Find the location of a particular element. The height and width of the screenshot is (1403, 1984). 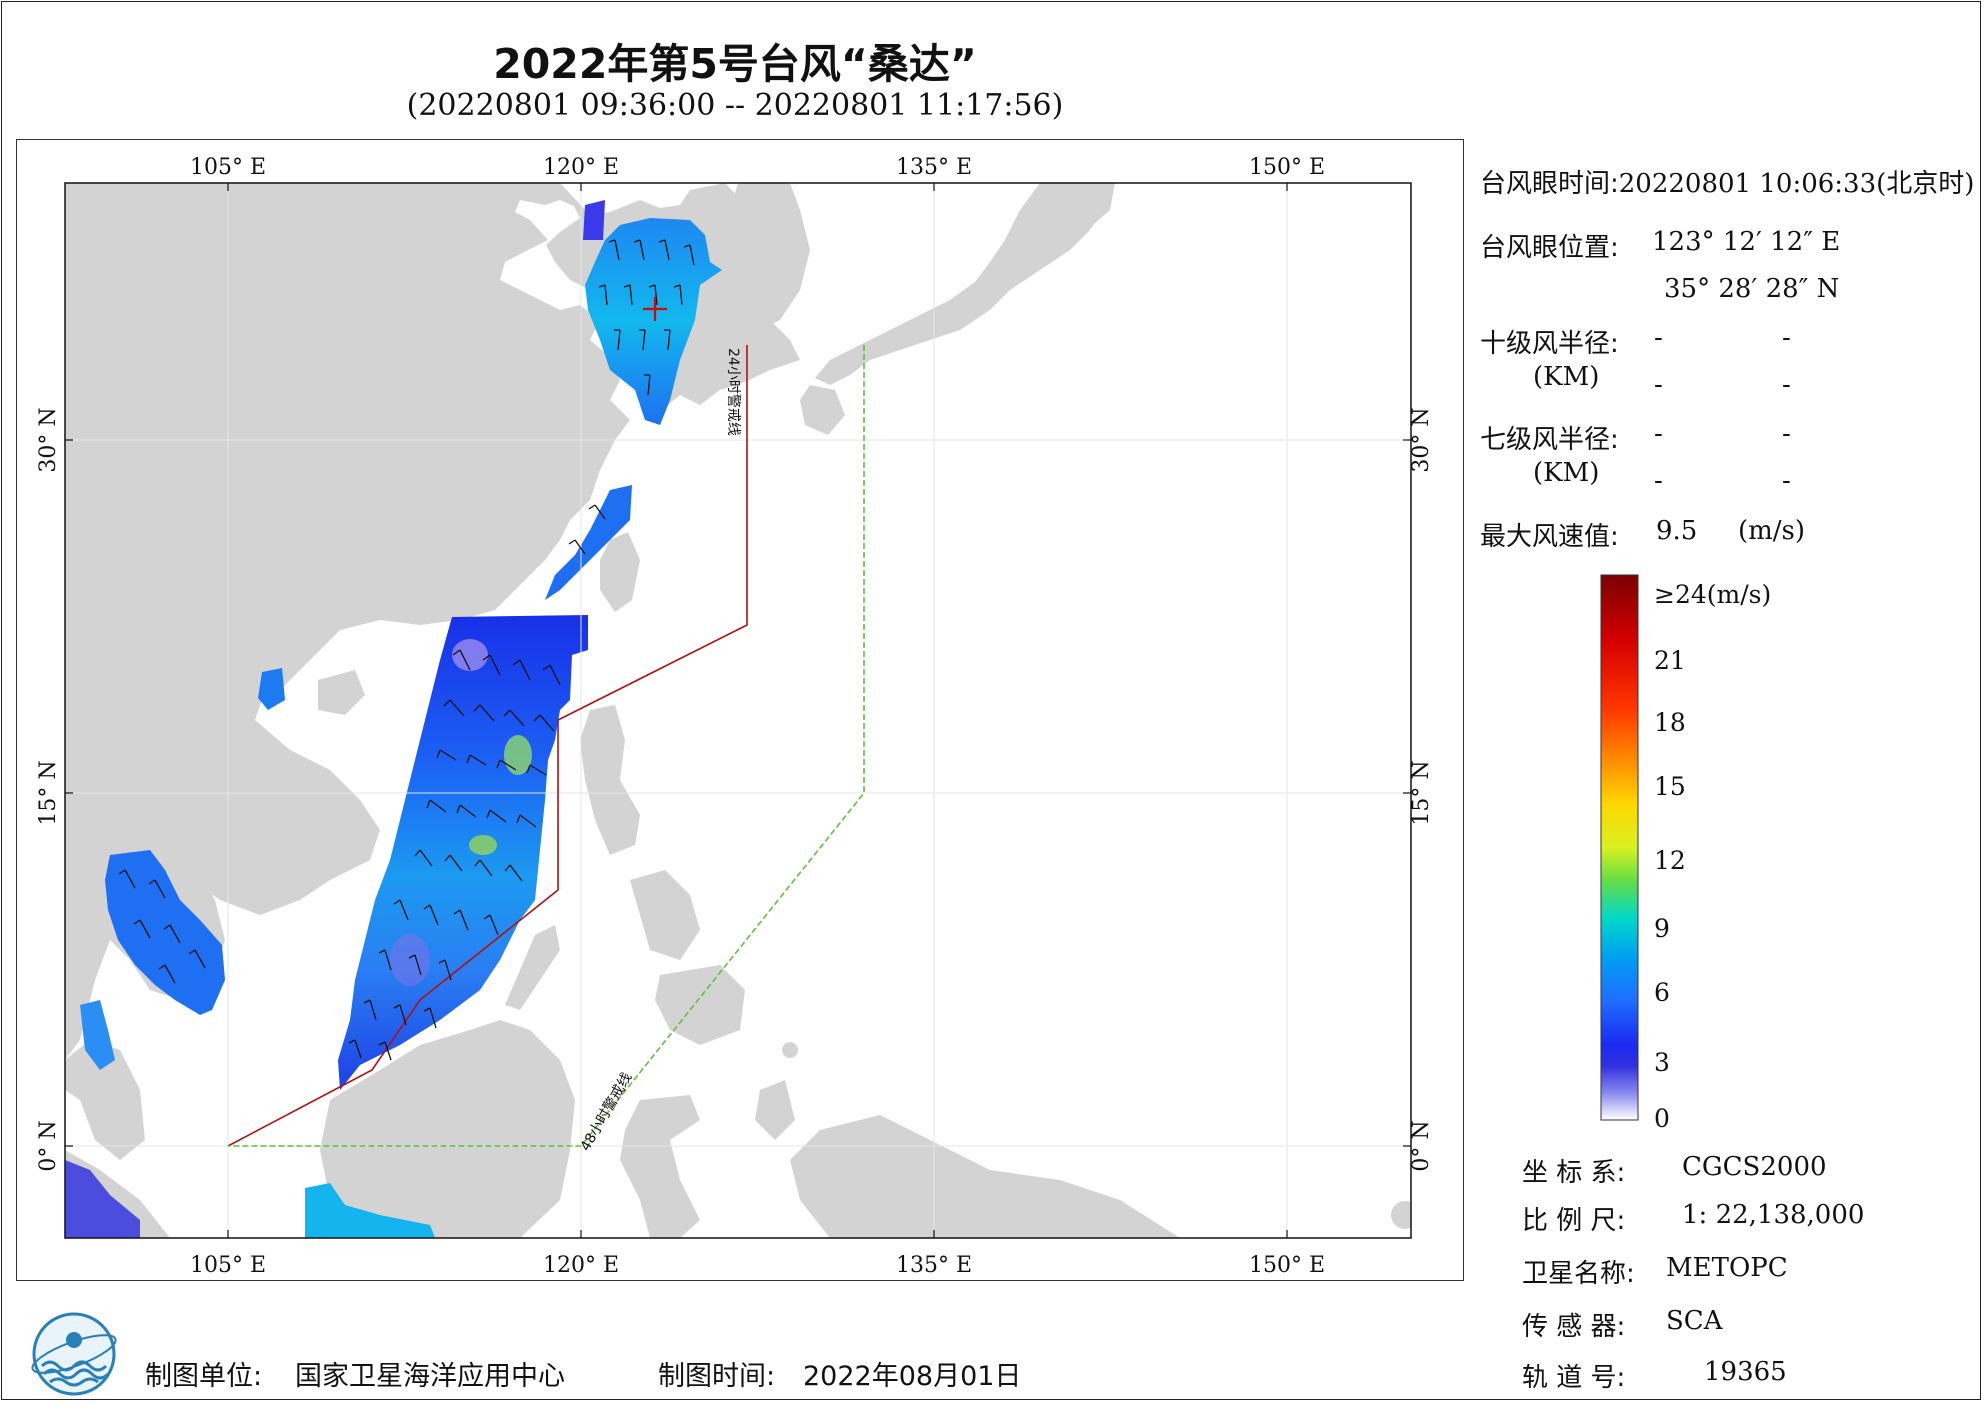

noaa-style-logo-icon is located at coordinates (74, 1354).